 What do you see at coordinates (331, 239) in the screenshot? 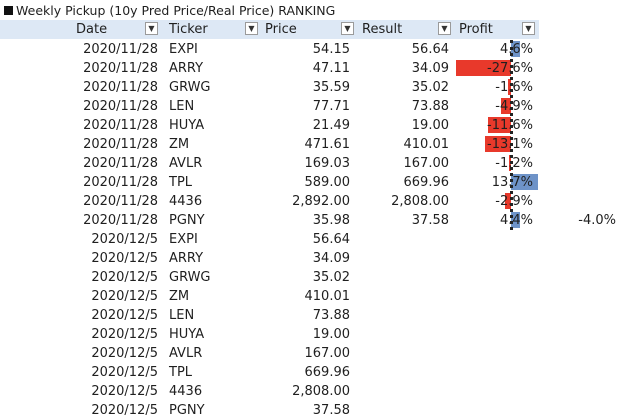
I see `price-cell: 56.64` at bounding box center [331, 239].